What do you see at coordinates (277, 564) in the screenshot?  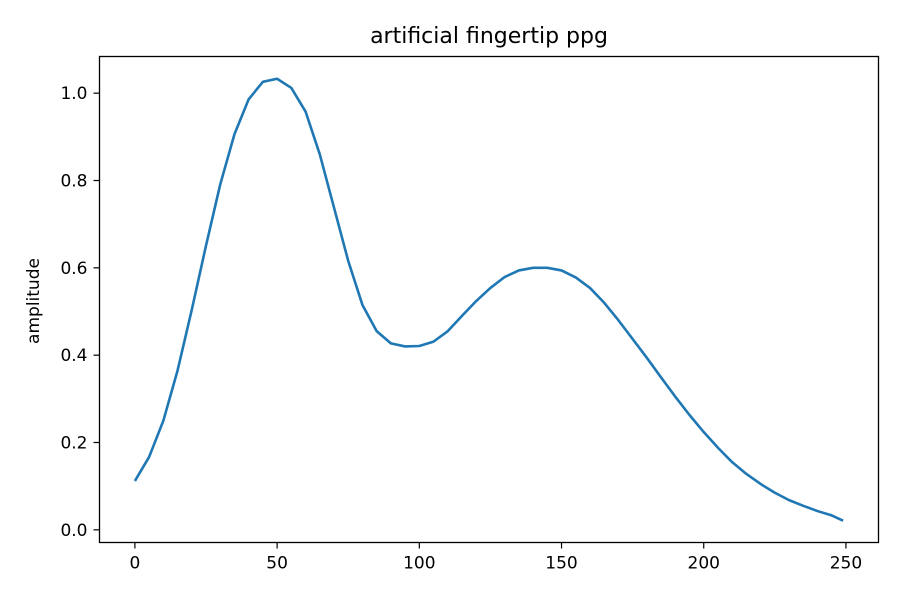 I see `x-tick-label: 50` at bounding box center [277, 564].